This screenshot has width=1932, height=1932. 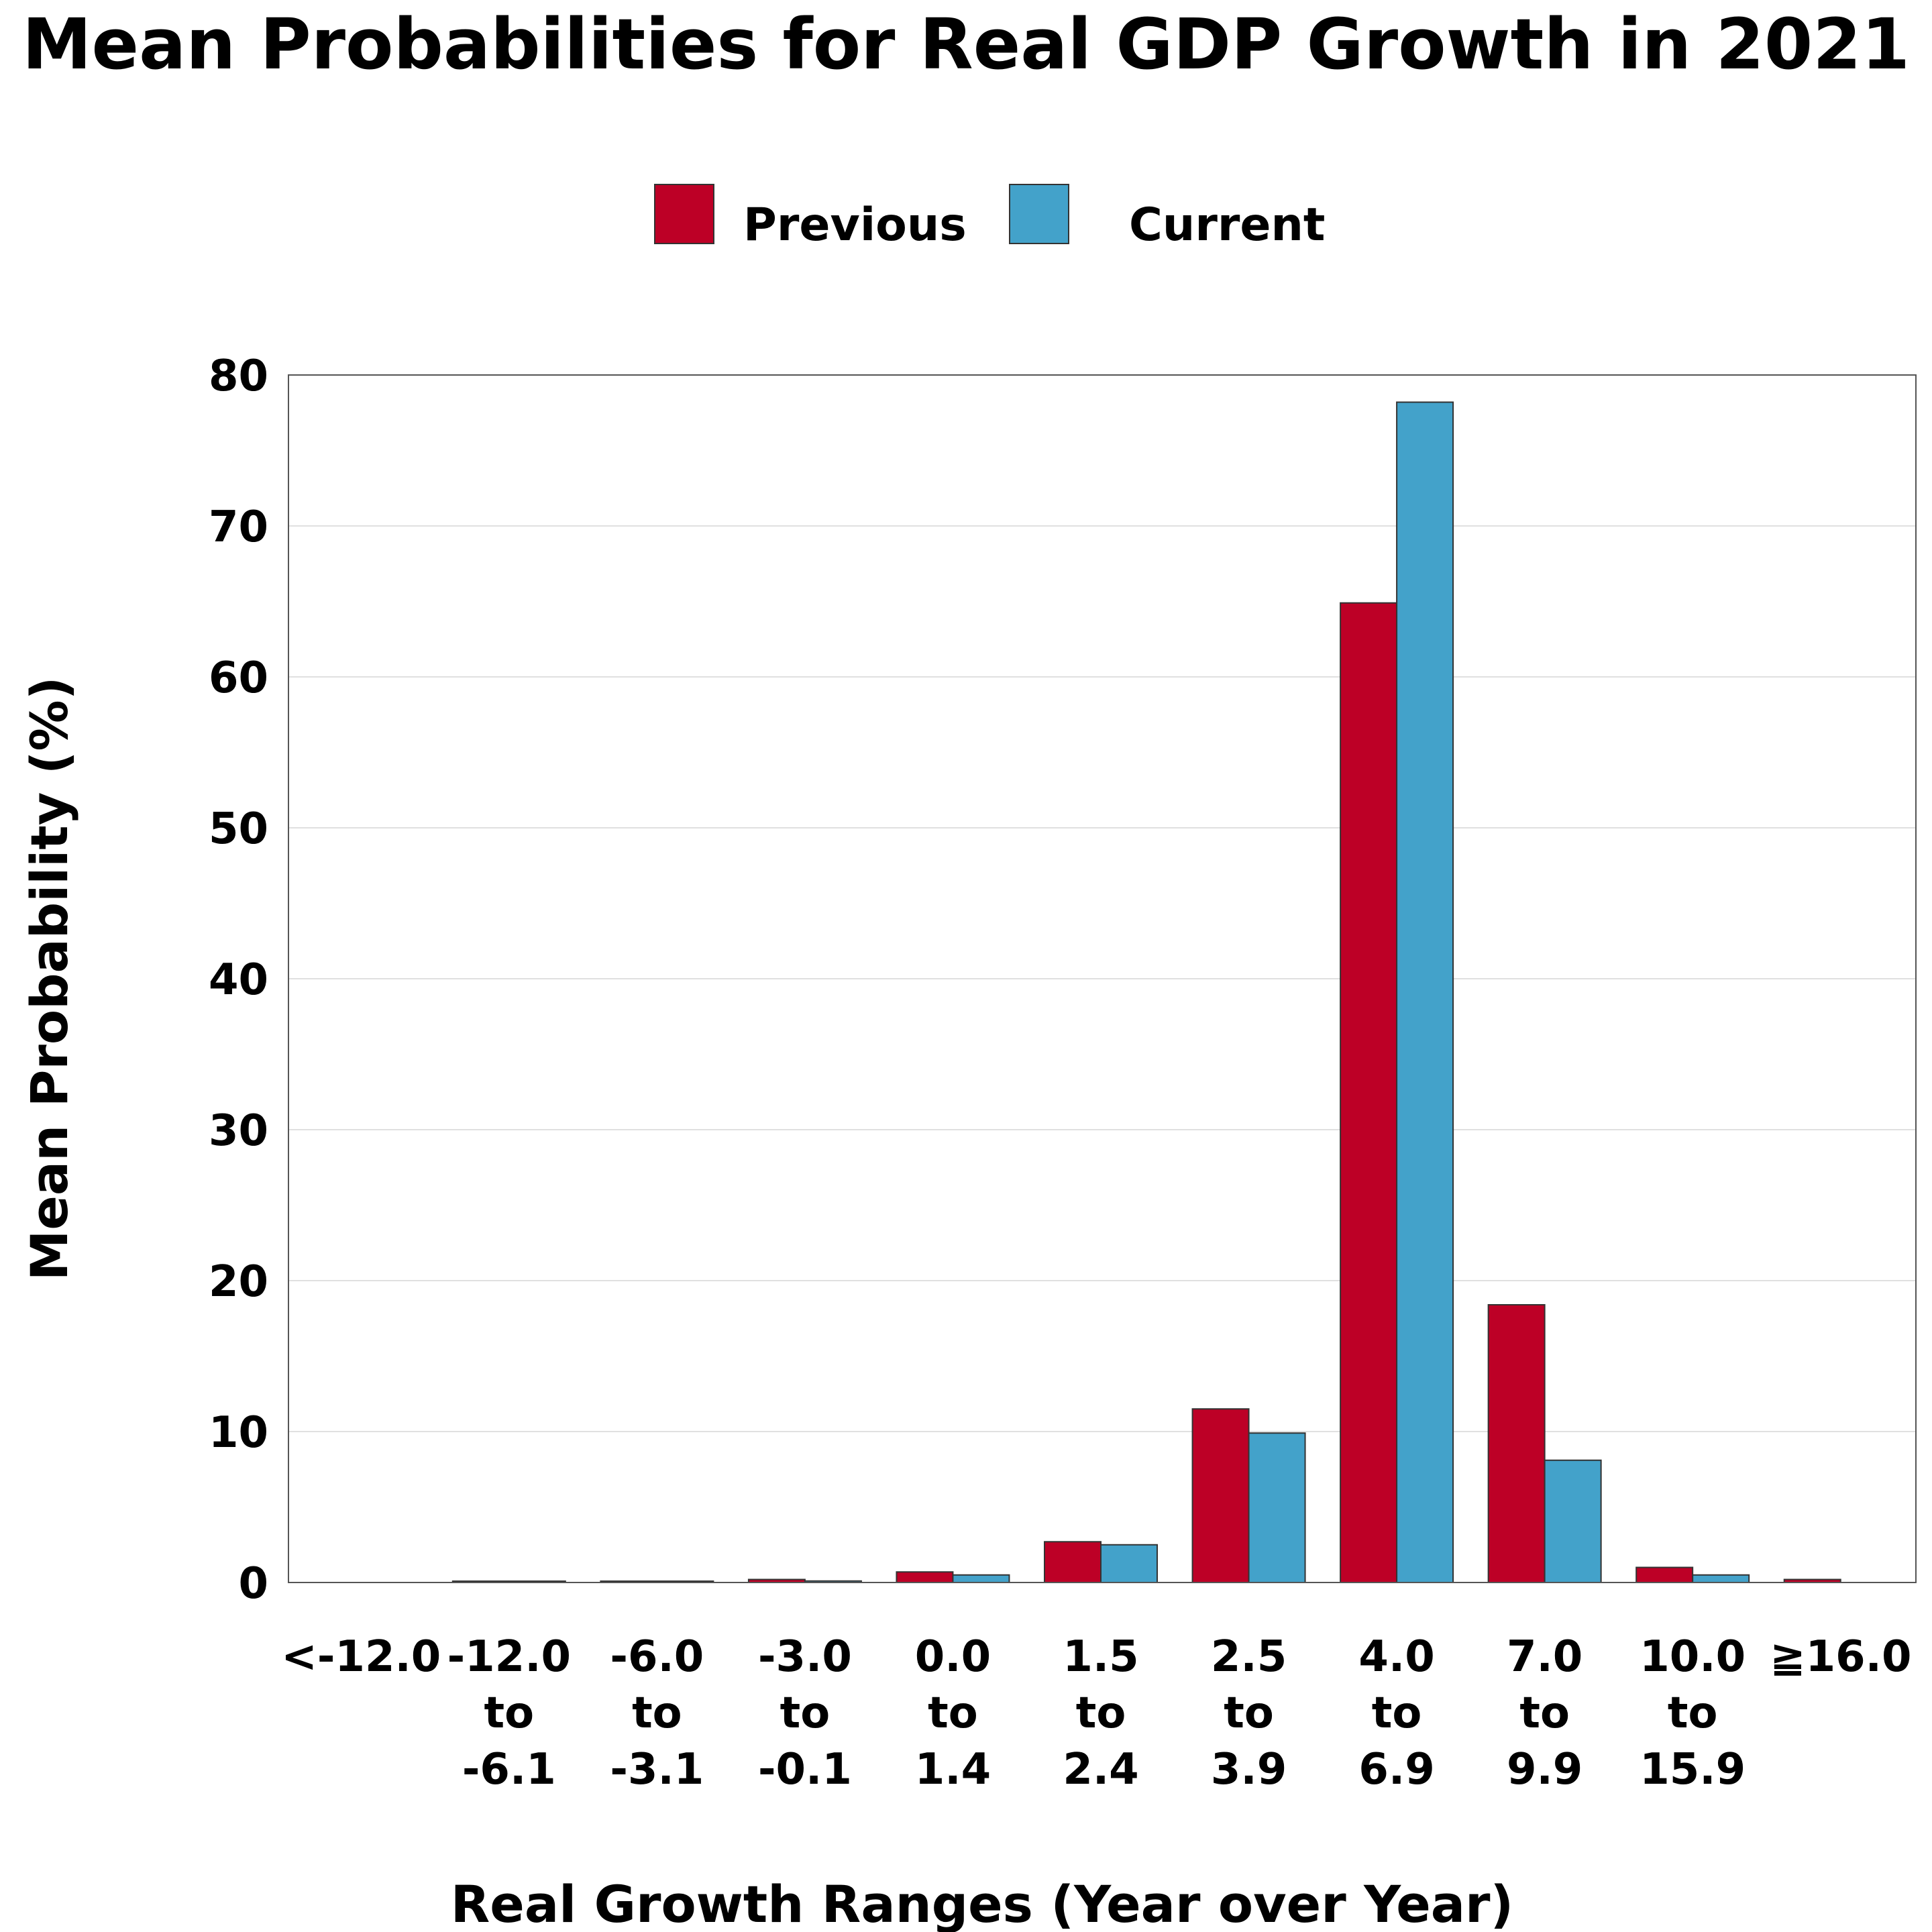 I want to click on x-tick-label: -0.1, so click(x=805, y=1769).